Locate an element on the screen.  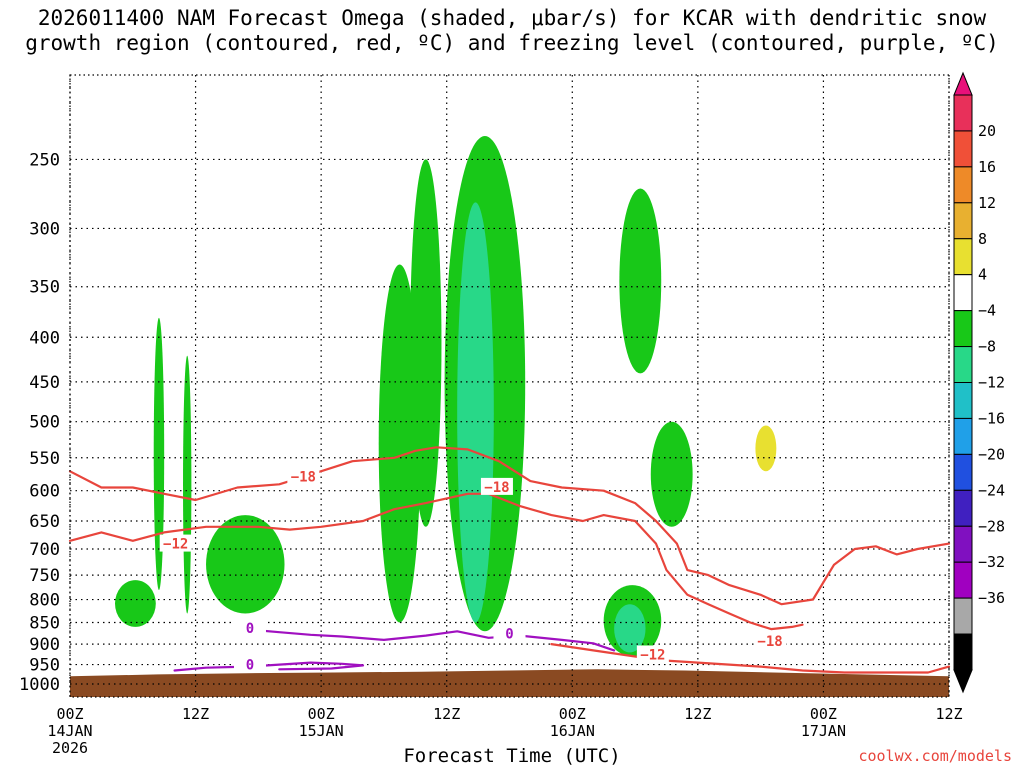
y-tick-label: 700 is located at coordinates (44, 550).